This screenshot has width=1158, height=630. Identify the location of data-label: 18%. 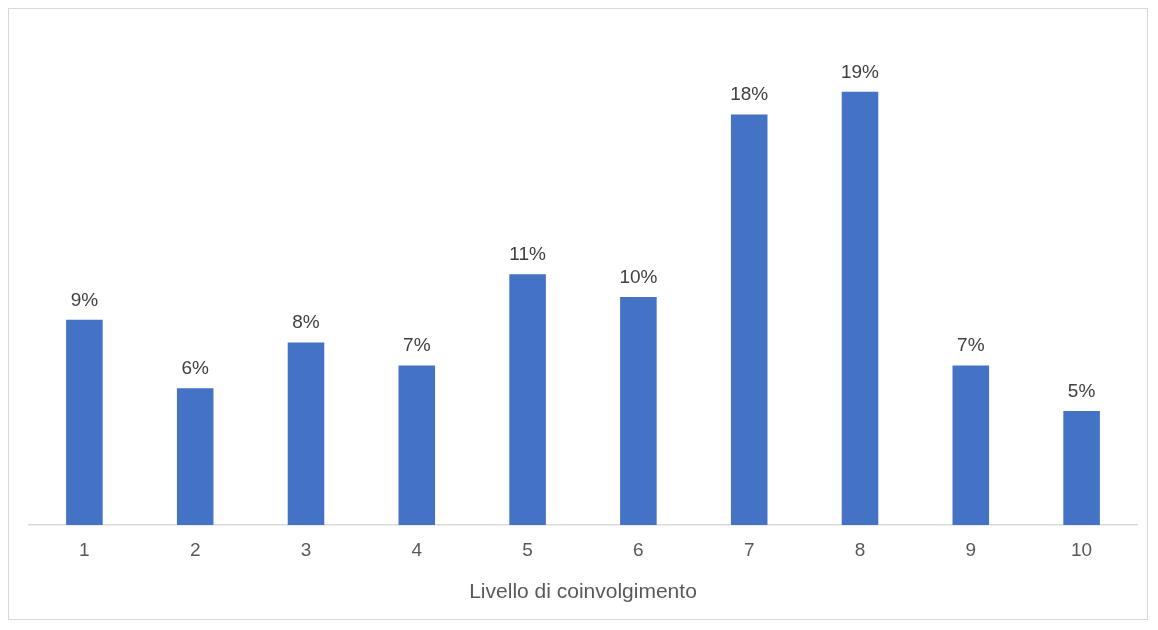
(749, 94).